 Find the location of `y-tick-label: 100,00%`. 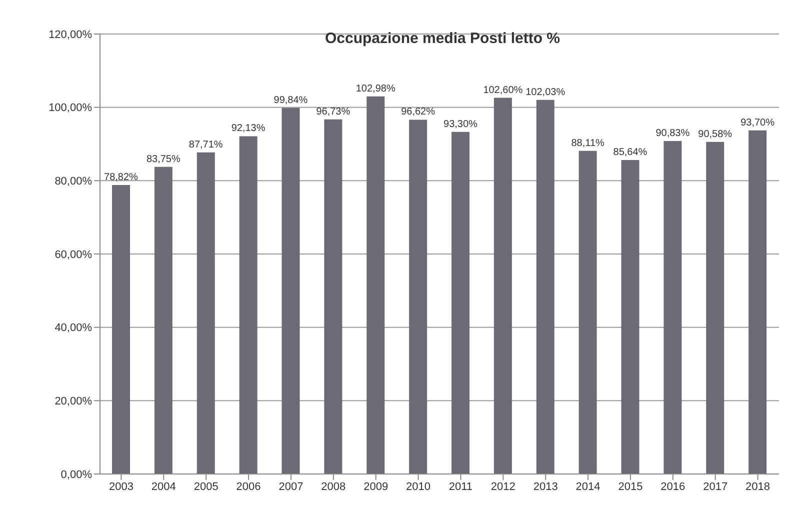

y-tick-label: 100,00% is located at coordinates (70, 108).